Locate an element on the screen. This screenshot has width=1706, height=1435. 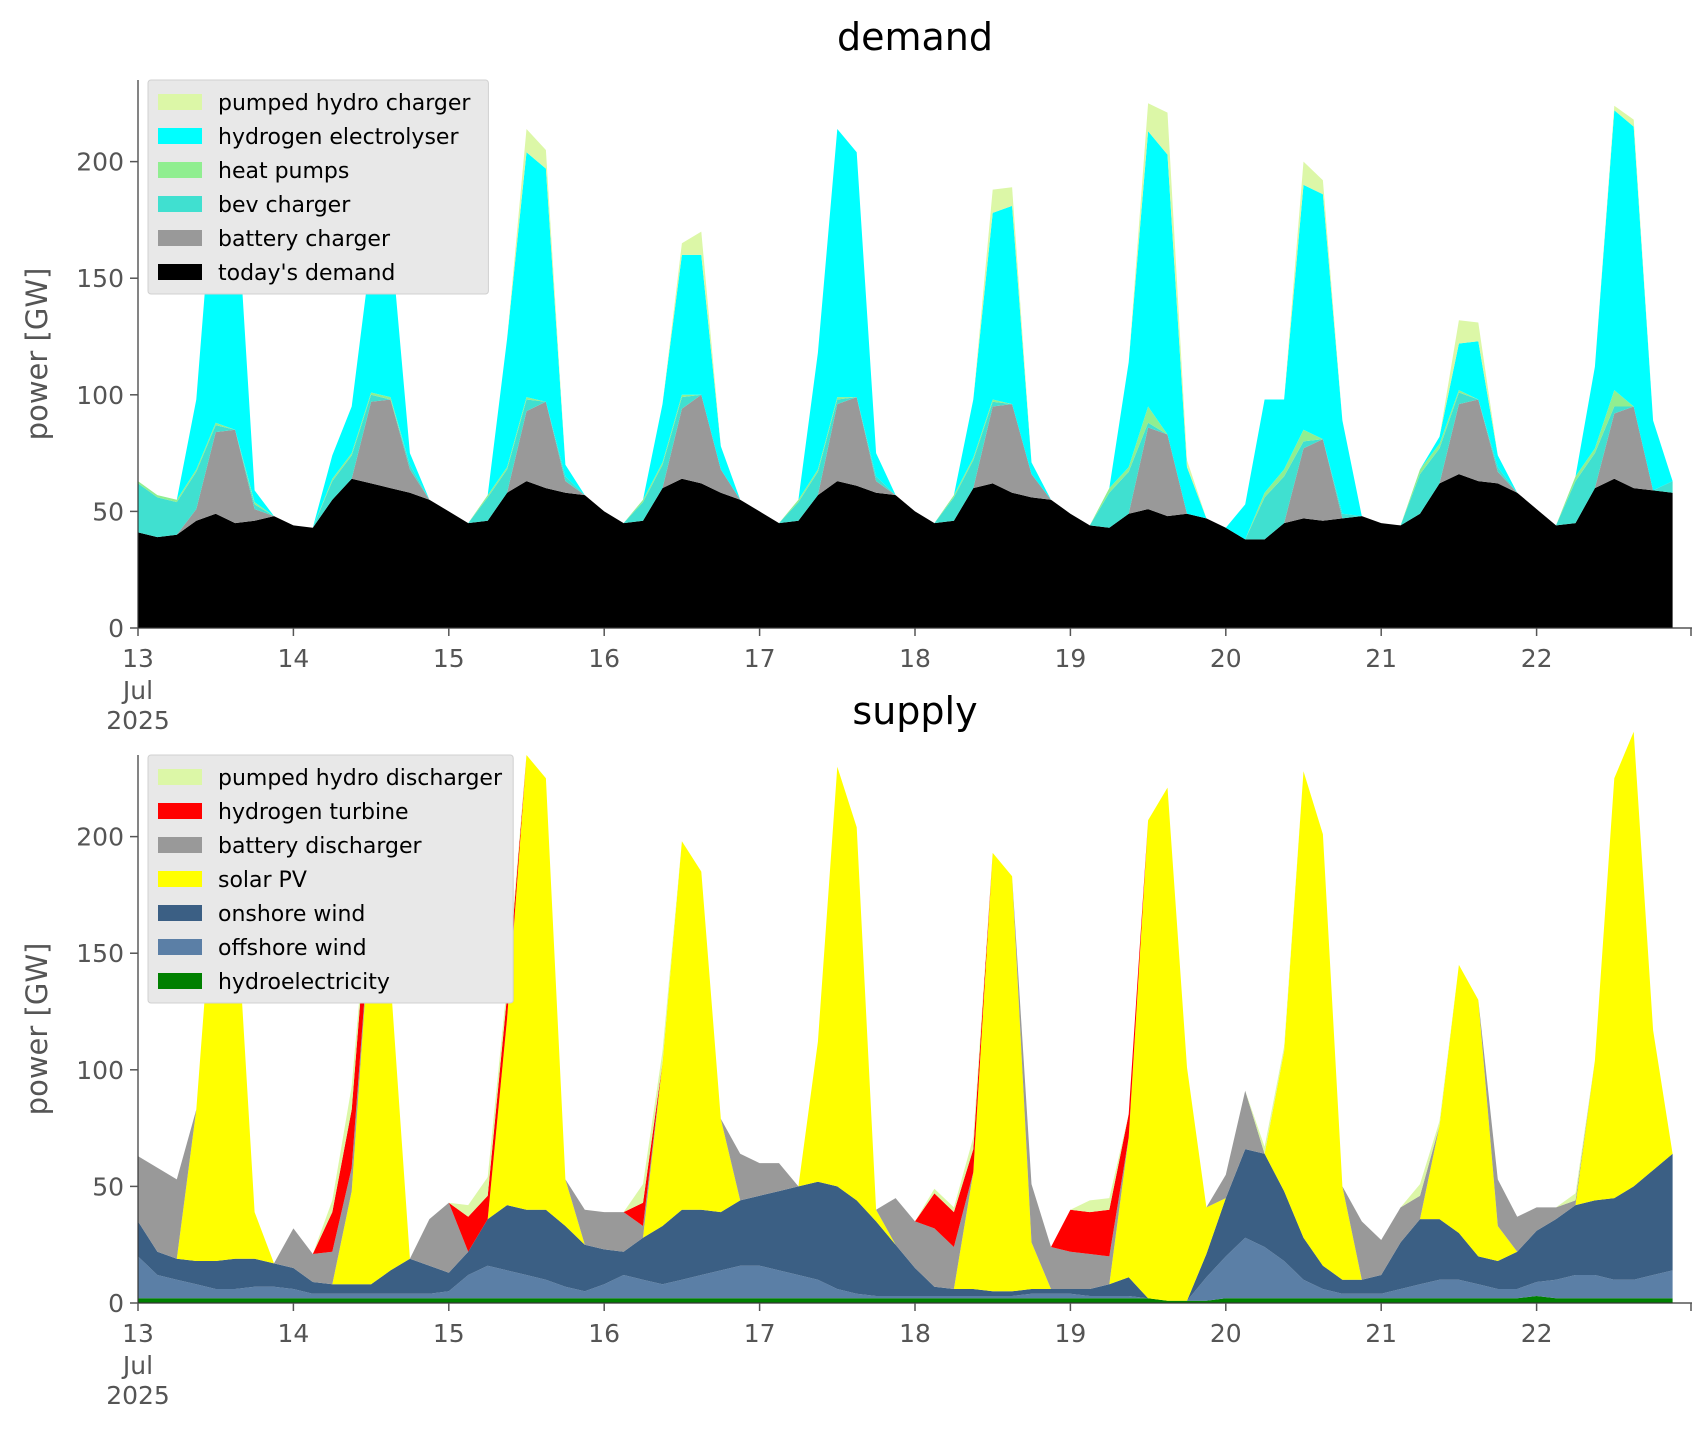
legend-label-hydrogen-electrolyser: hydrogen electrolyser is located at coordinates (338, 137).